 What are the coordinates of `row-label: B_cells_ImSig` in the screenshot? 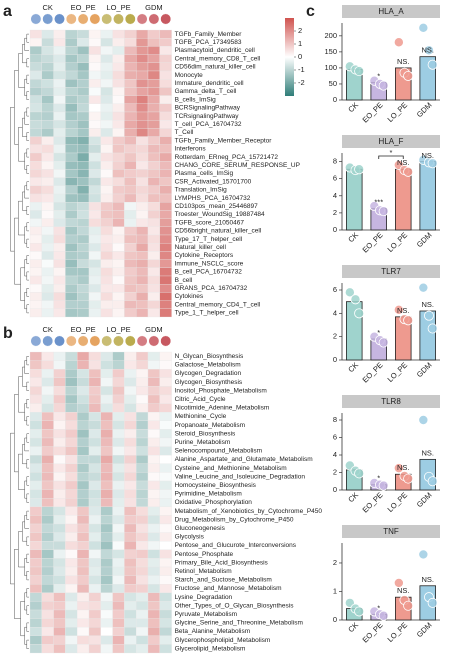 It's located at (196, 99).